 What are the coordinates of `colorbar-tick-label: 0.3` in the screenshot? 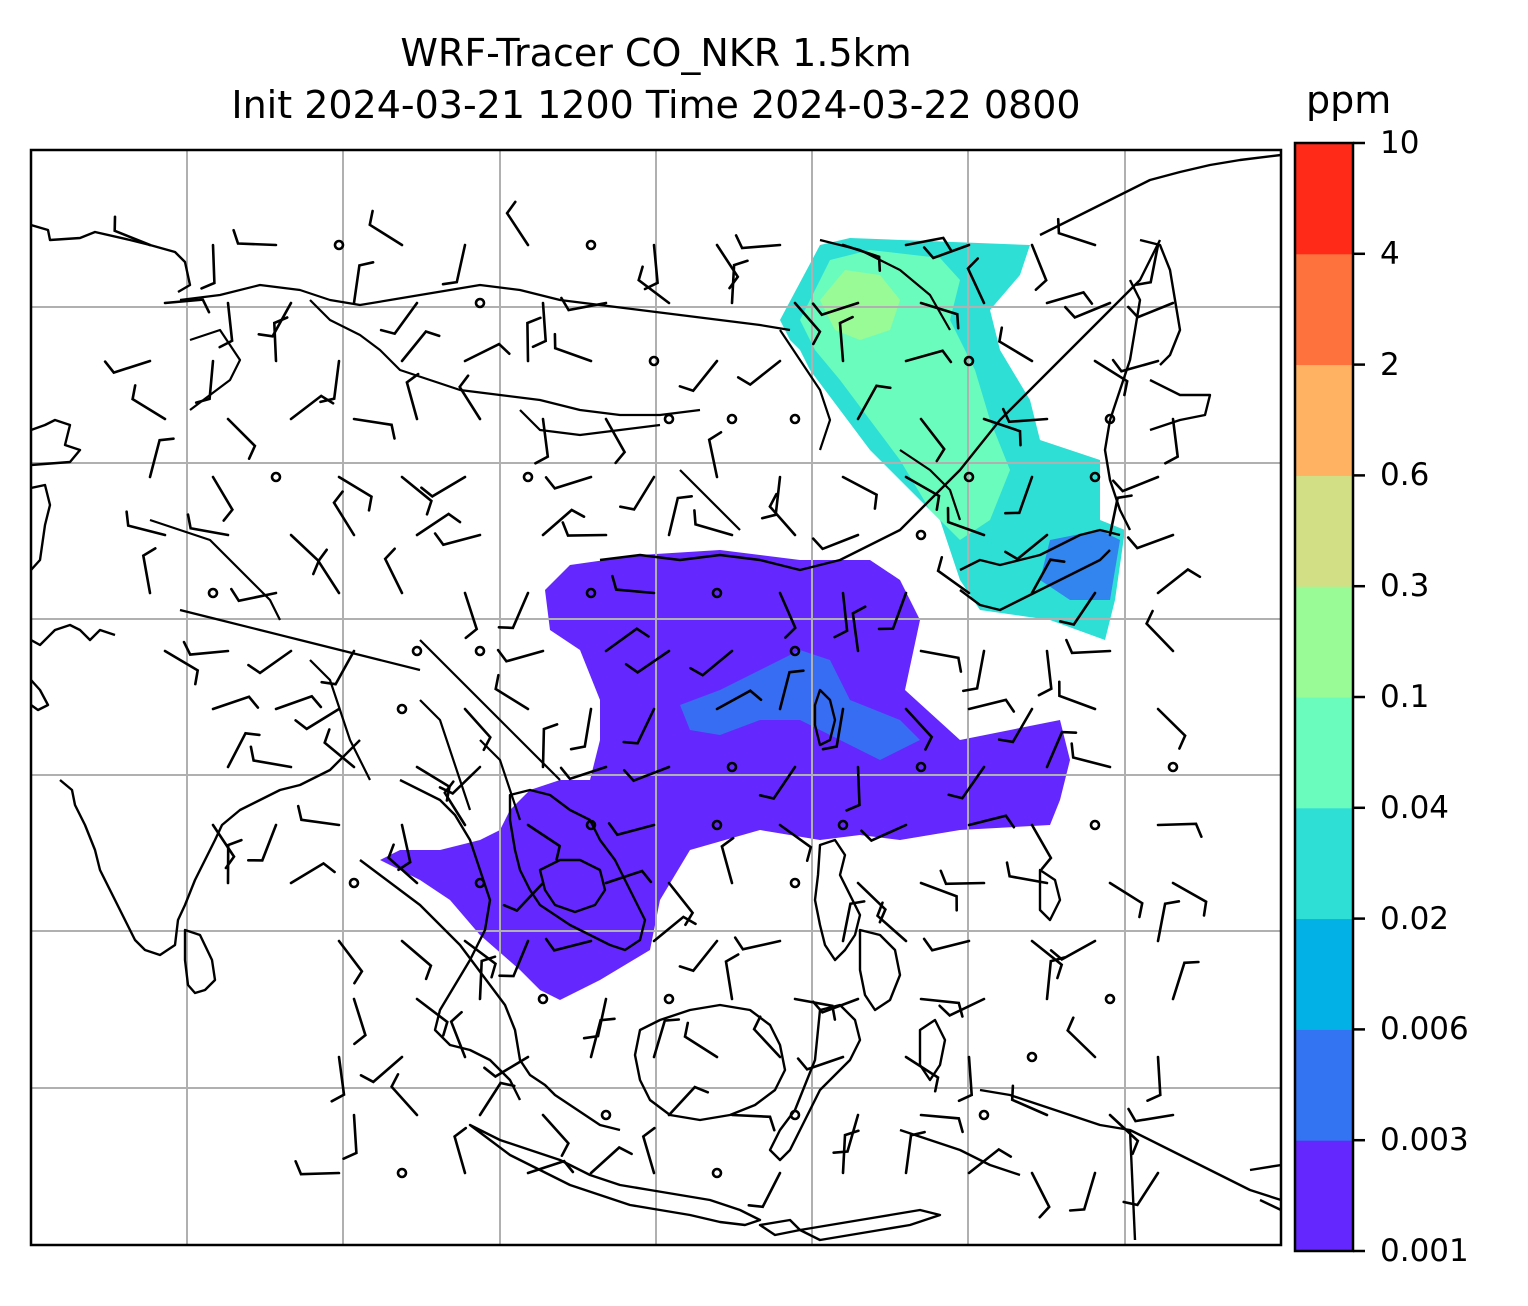 It's located at (1405, 586).